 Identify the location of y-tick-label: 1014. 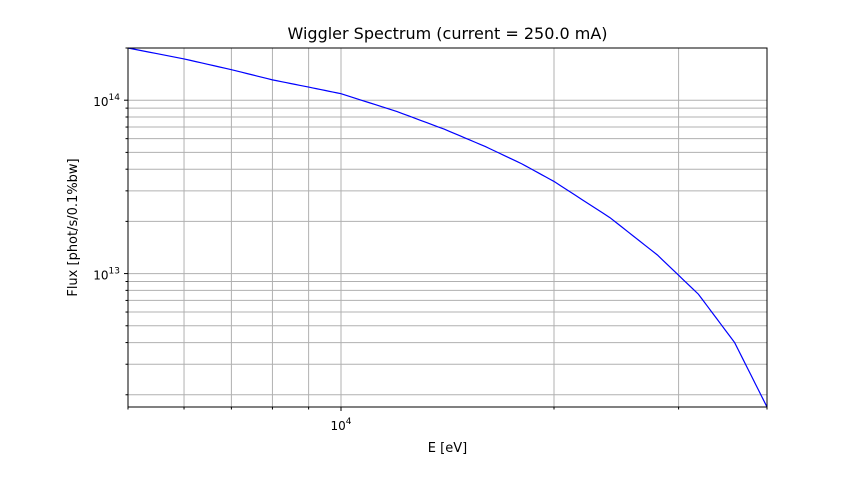
(106, 101).